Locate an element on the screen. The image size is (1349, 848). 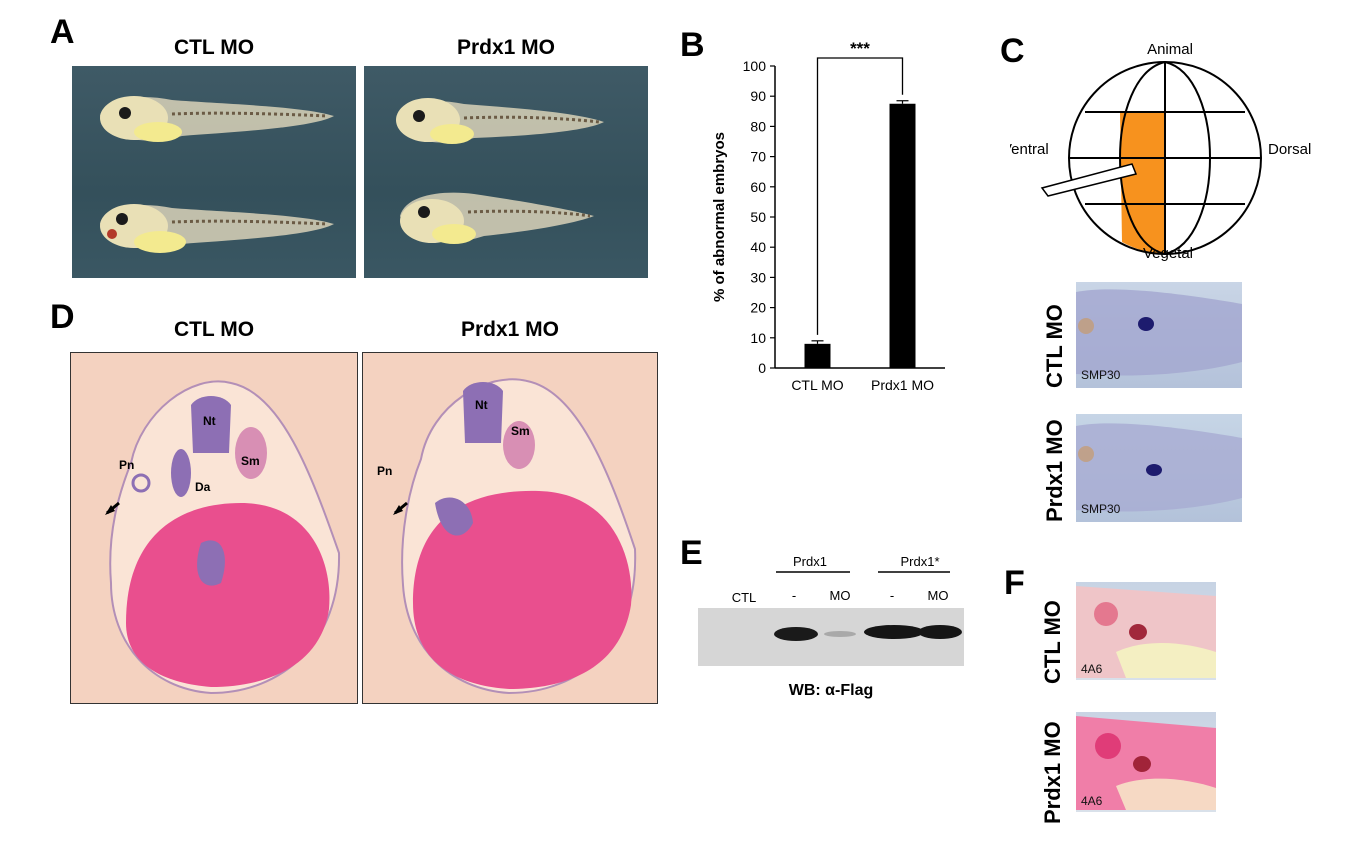
panel-c-ctl-stain-label: SMP30 is located at coordinates (1101, 375).